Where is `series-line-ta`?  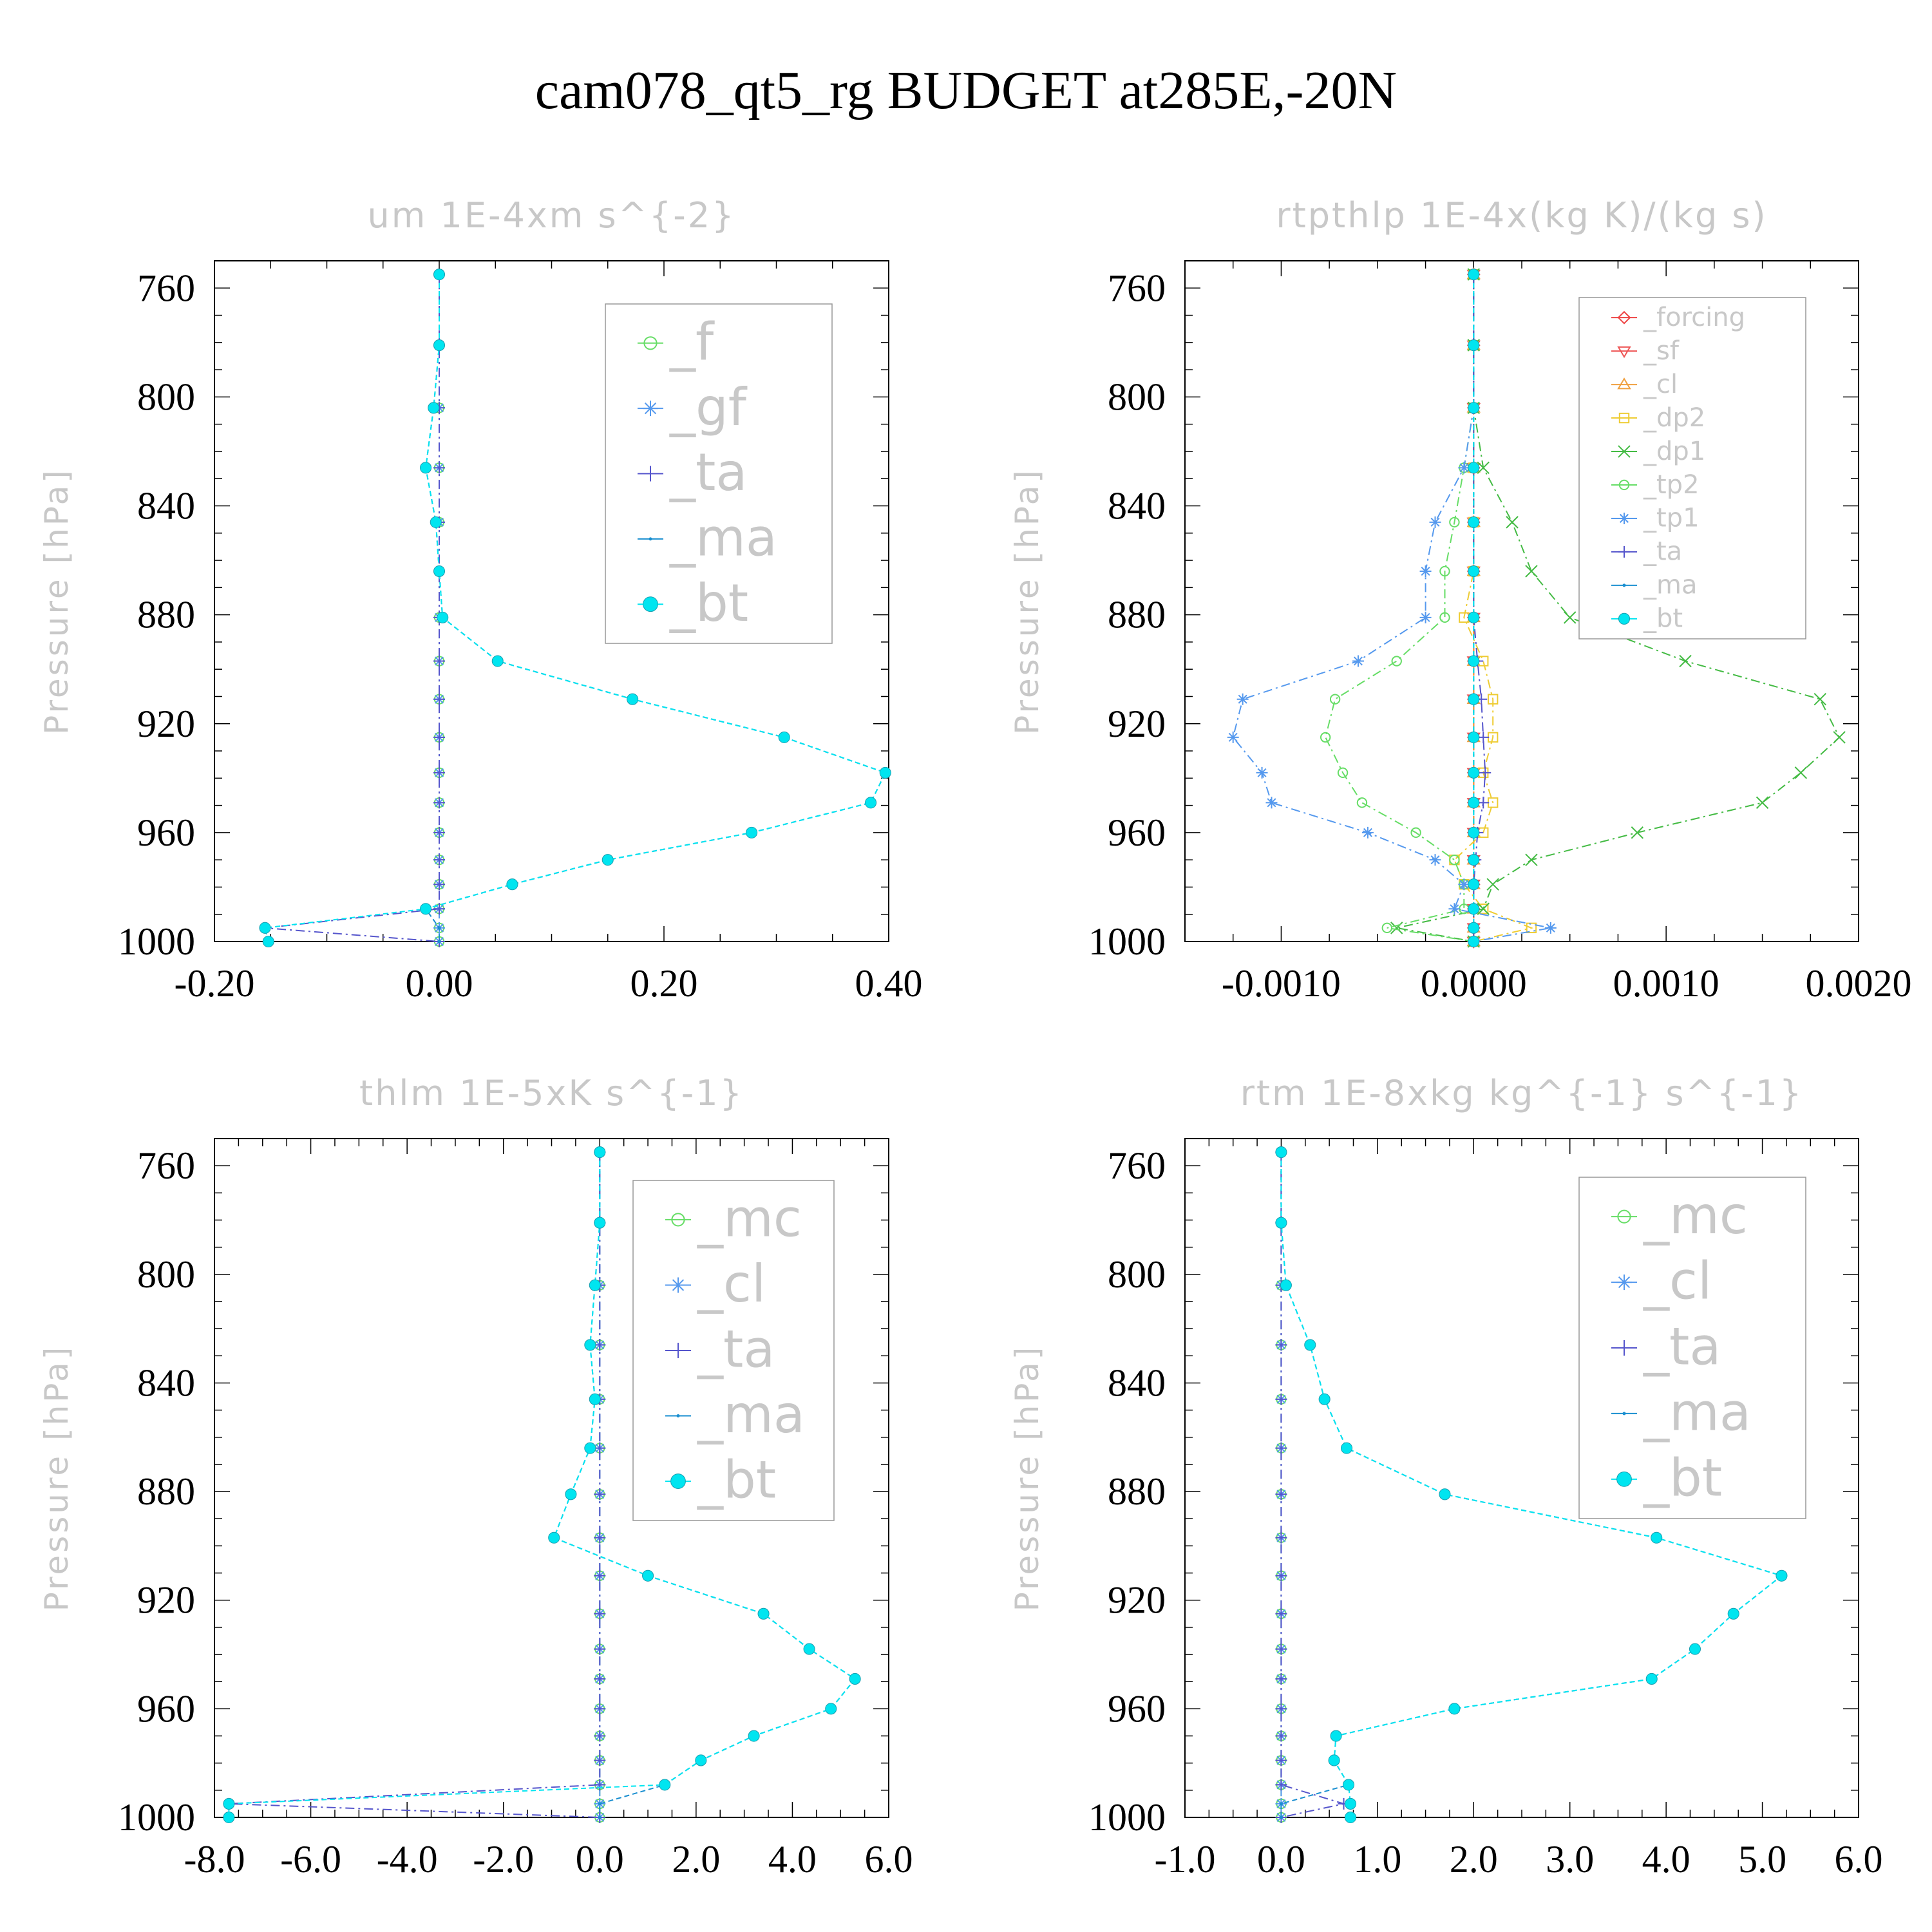
series-line-ta is located at coordinates (1314, 1485).